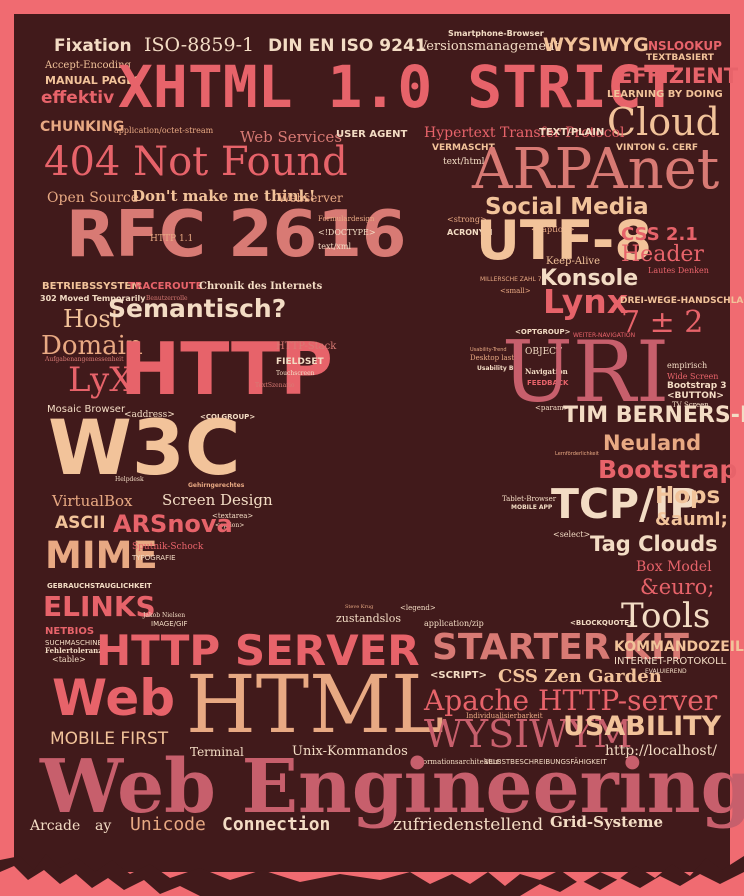  What do you see at coordinates (397, 87) in the screenshot?
I see `word-11: XHTML 1.0 STRICT` at bounding box center [397, 87].